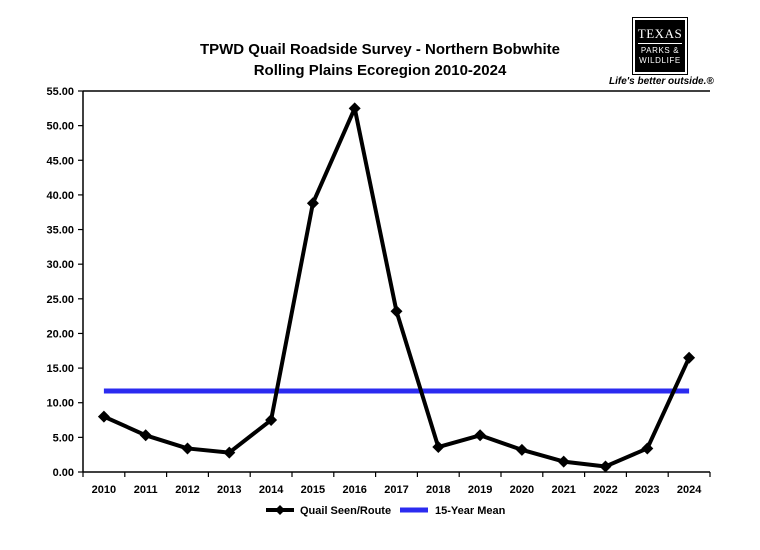 This screenshot has width=760, height=550. What do you see at coordinates (660, 33) in the screenshot?
I see `logo-line1: TEXAS` at bounding box center [660, 33].